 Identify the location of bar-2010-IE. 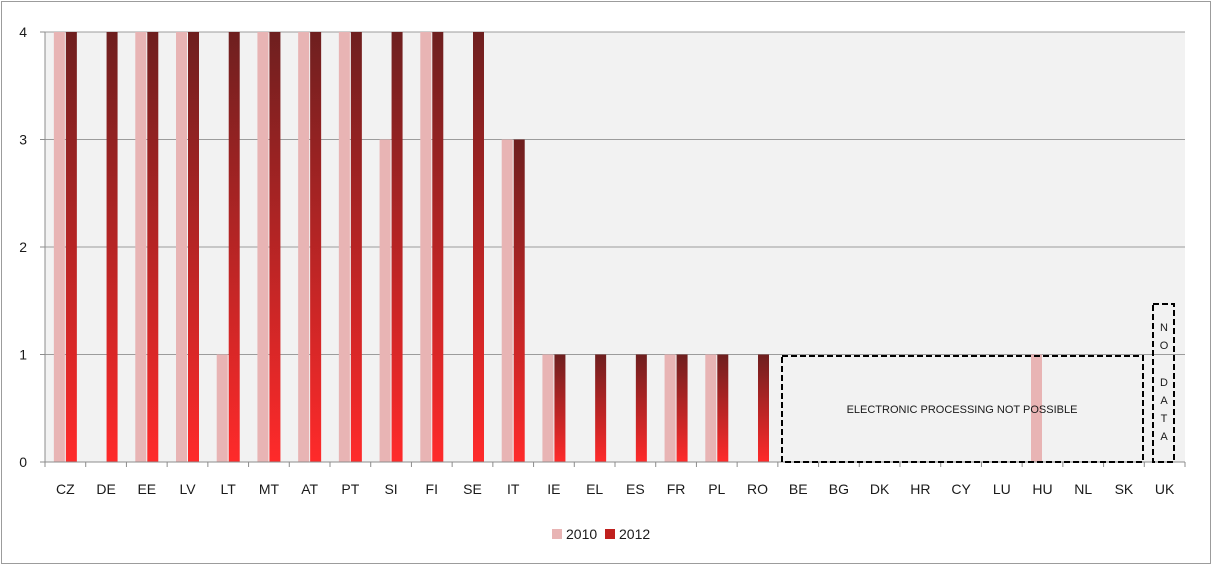
(548, 408).